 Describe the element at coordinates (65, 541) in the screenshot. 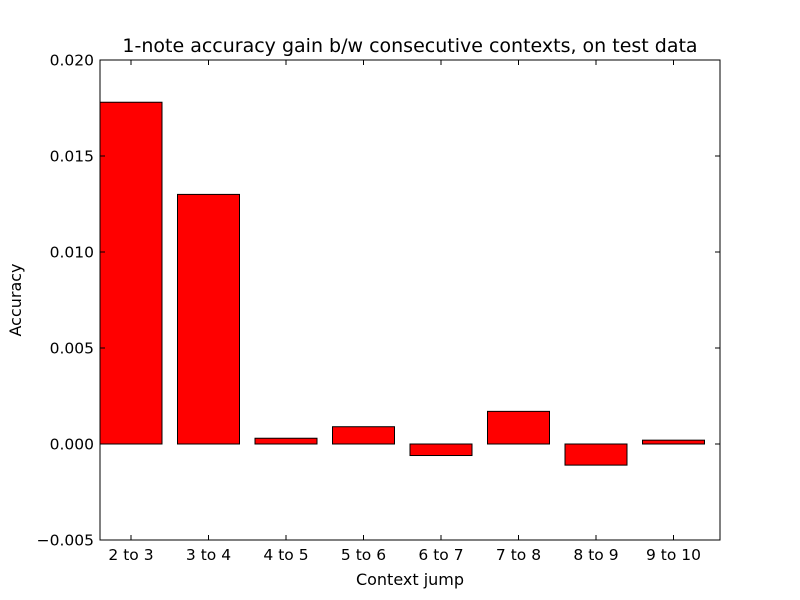

I see `y-tick-label: −0.005` at that location.